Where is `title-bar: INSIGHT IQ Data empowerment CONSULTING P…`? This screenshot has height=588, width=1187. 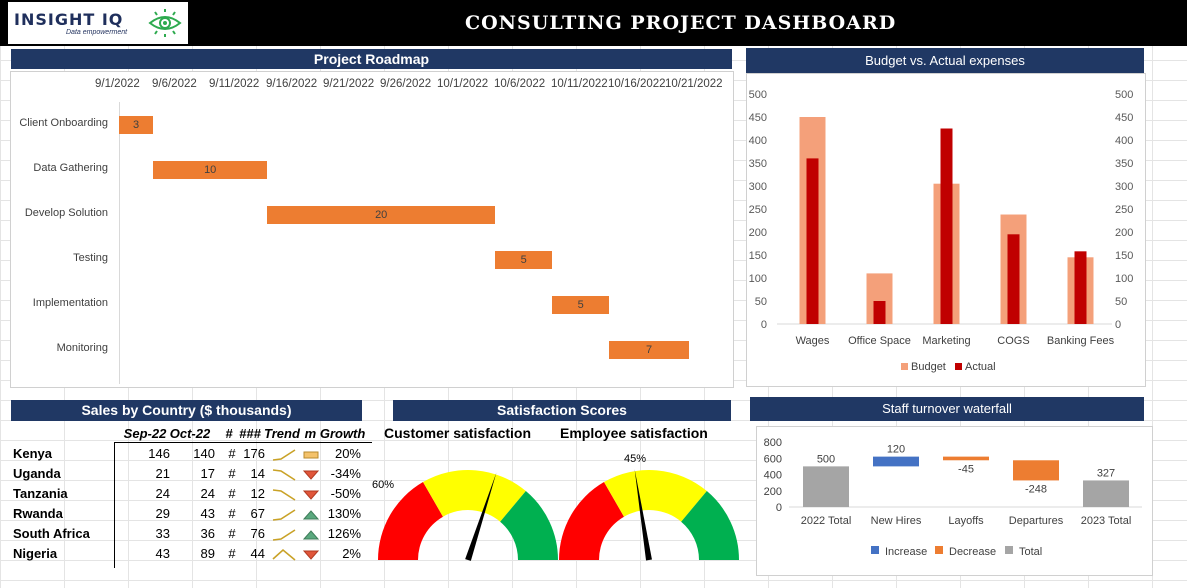 title-bar: INSIGHT IQ Data empowerment CONSULTING P… is located at coordinates (593, 23).